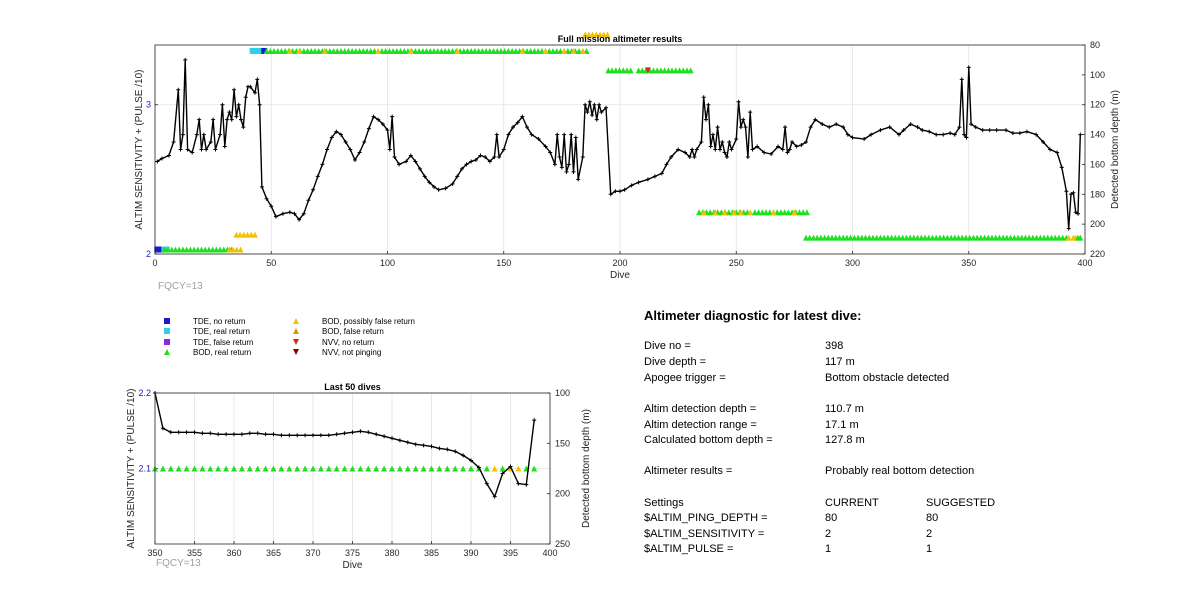  I want to click on full-mission-x-tick-label: 100, so click(387, 263).